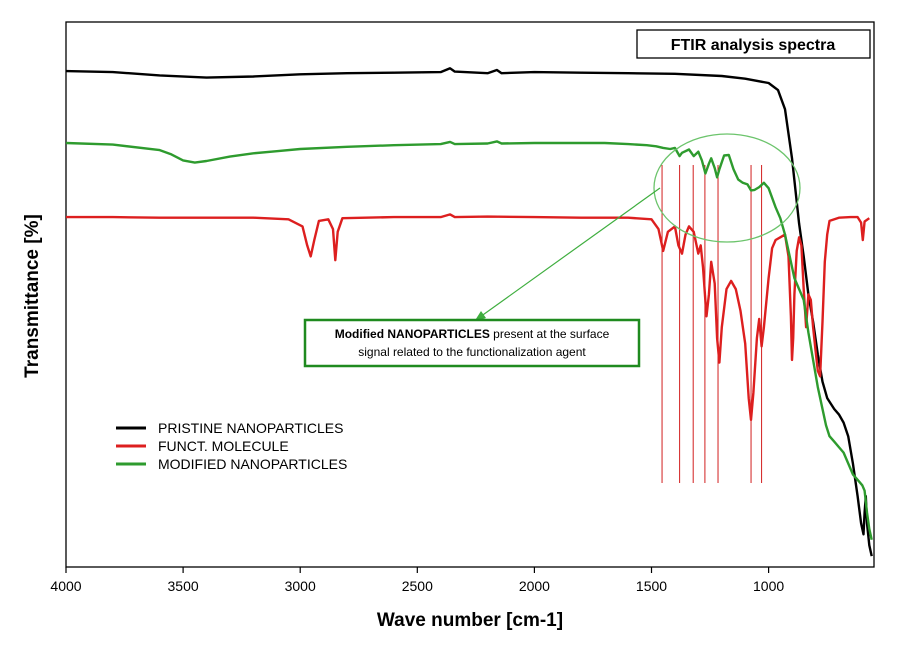 This screenshot has width=900, height=657. I want to click on highlight-ellipse, so click(727, 188).